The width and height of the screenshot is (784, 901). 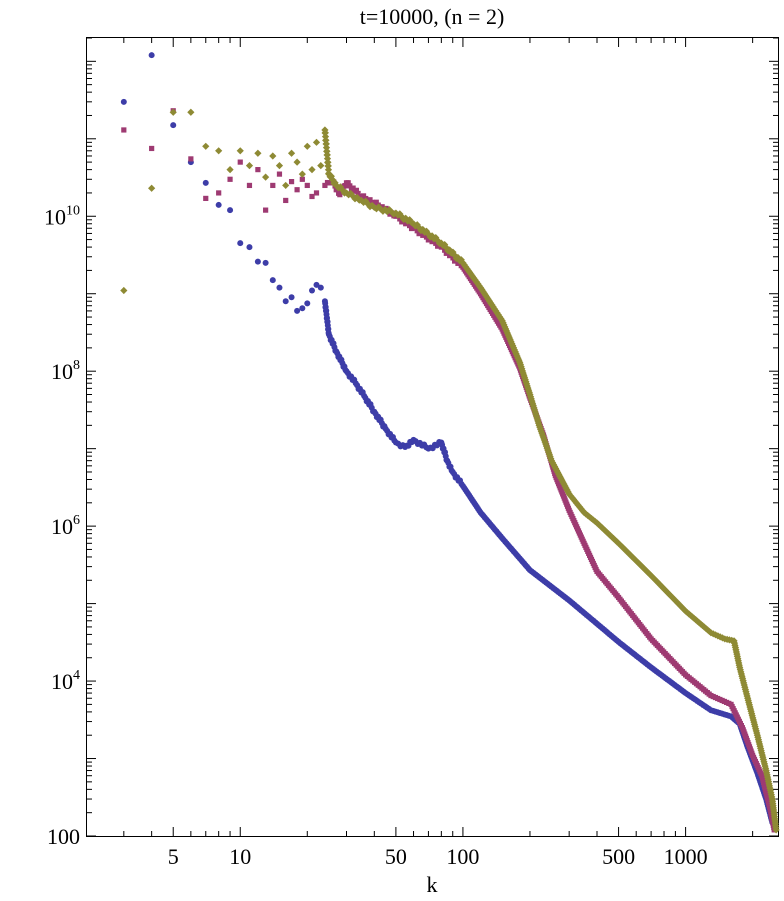 I want to click on x-tick-label: 50, so click(x=396, y=856).